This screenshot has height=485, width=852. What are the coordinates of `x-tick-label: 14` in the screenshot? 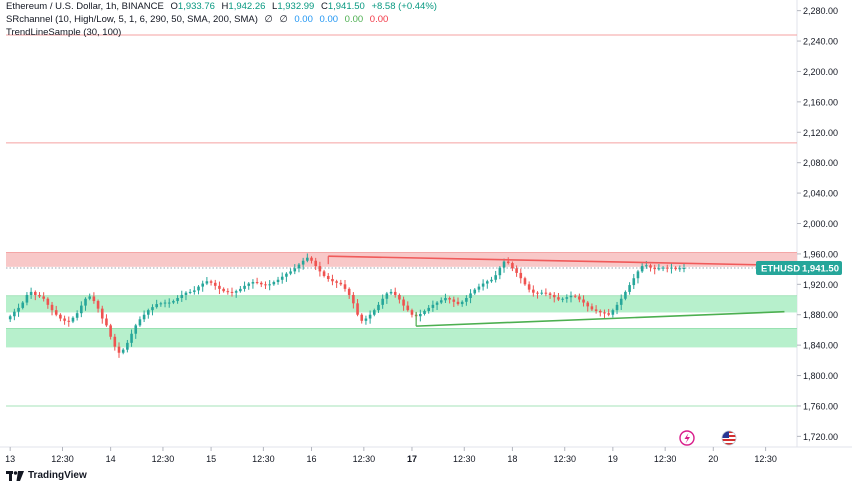 It's located at (111, 459).